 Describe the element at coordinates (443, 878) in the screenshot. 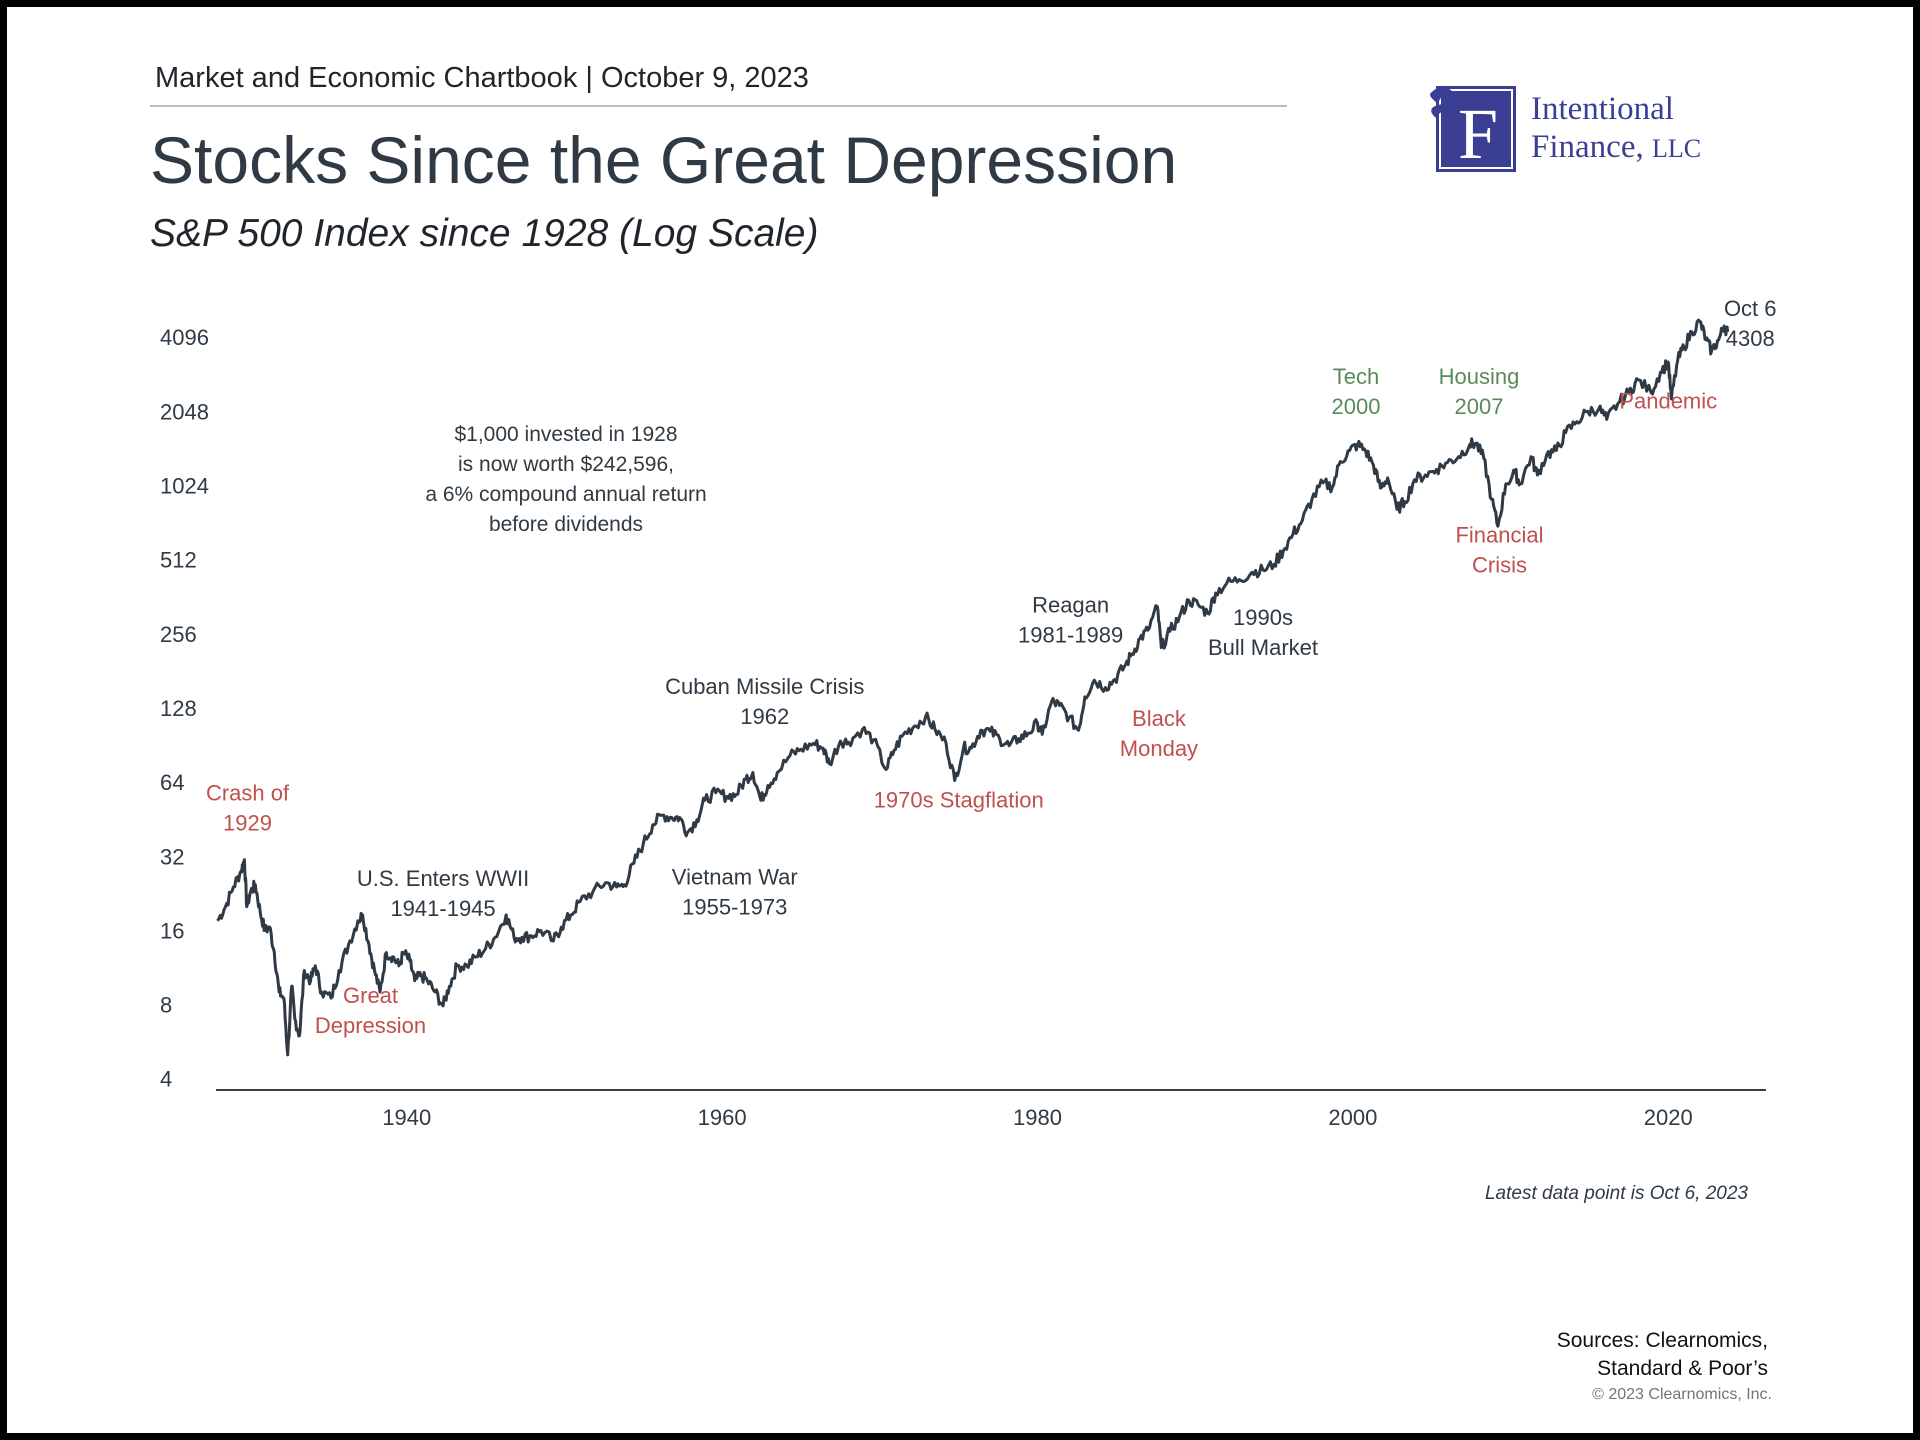

I see `annotation-text: U.S. Enters WWII` at that location.